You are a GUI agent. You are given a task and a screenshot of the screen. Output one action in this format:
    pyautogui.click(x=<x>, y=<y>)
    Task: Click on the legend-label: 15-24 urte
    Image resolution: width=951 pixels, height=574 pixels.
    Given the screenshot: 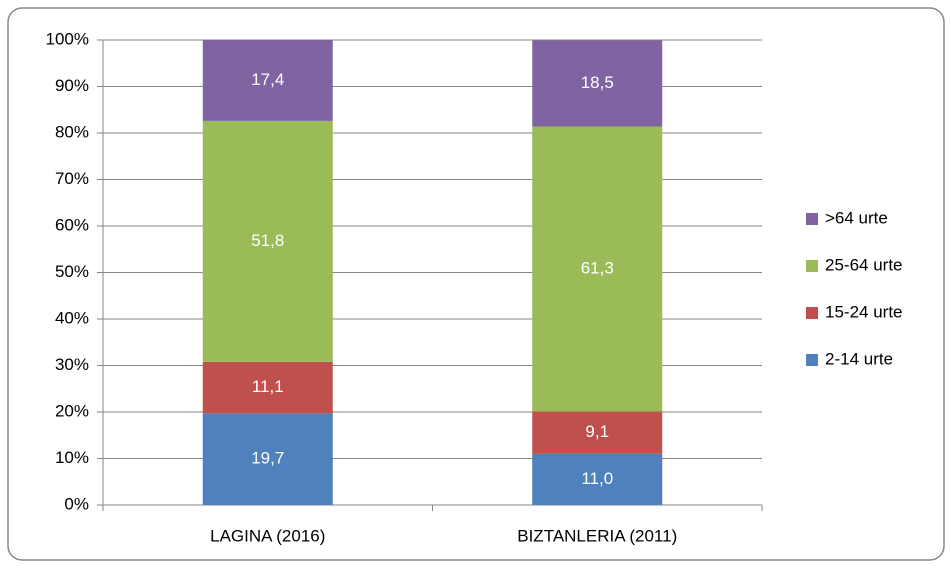 What is the action you would take?
    pyautogui.click(x=864, y=311)
    